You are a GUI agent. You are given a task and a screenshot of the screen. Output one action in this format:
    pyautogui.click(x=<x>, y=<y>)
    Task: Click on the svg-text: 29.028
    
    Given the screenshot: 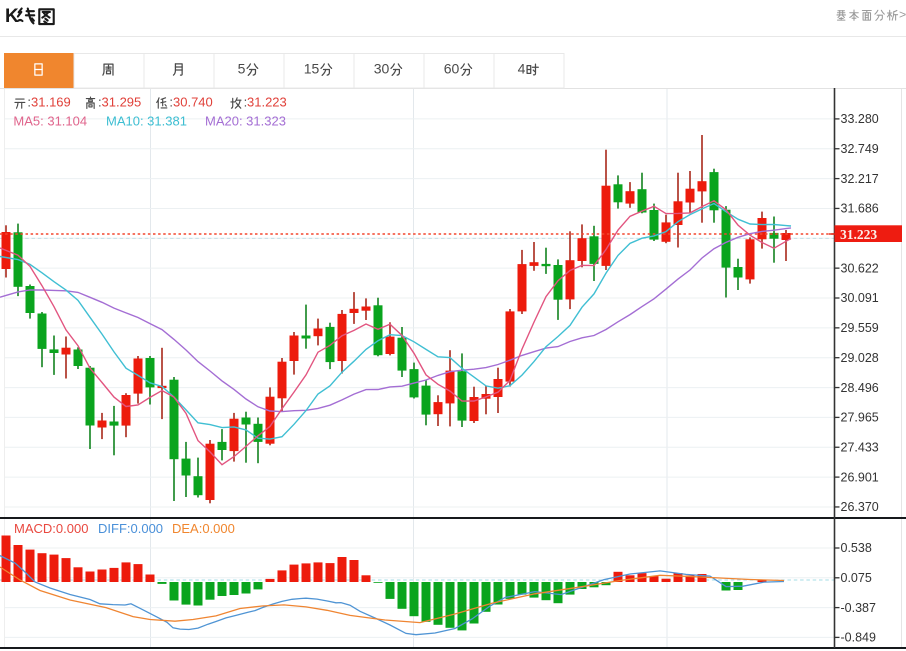 What is the action you would take?
    pyautogui.click(x=860, y=358)
    